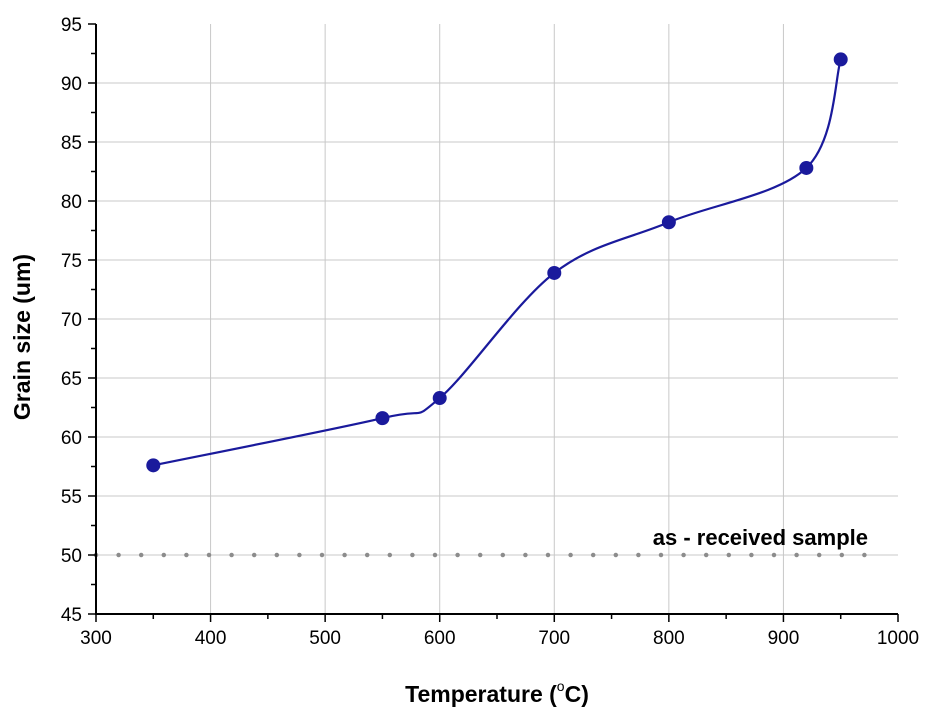  What do you see at coordinates (325, 638) in the screenshot?
I see `x-tick-label: 500` at bounding box center [325, 638].